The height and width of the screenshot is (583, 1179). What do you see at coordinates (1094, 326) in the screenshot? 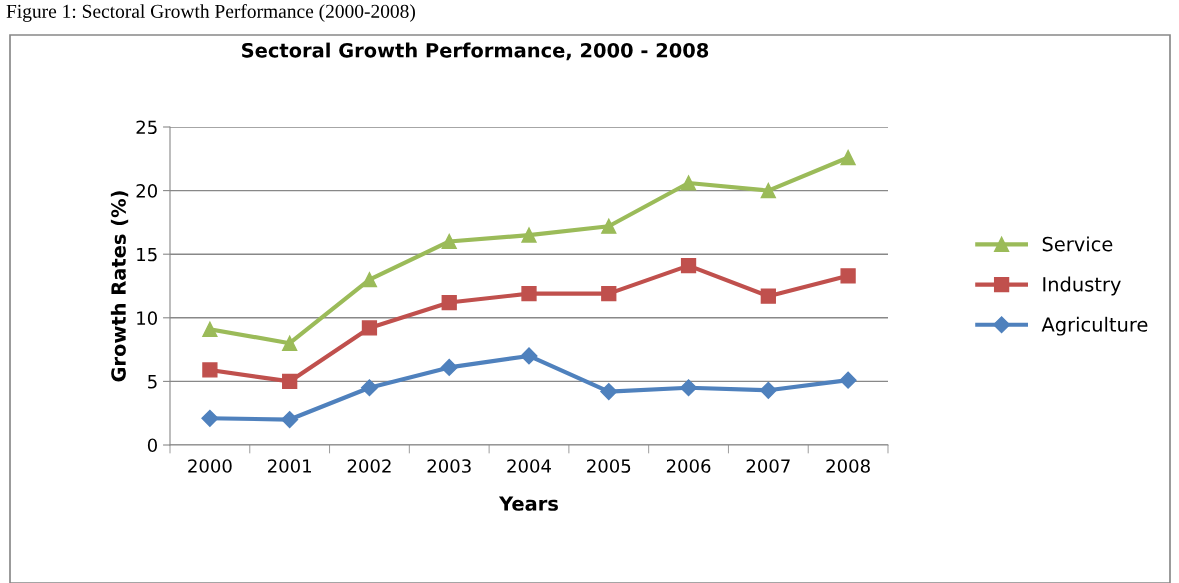
I see `legend-label: Agriculture` at bounding box center [1094, 326].